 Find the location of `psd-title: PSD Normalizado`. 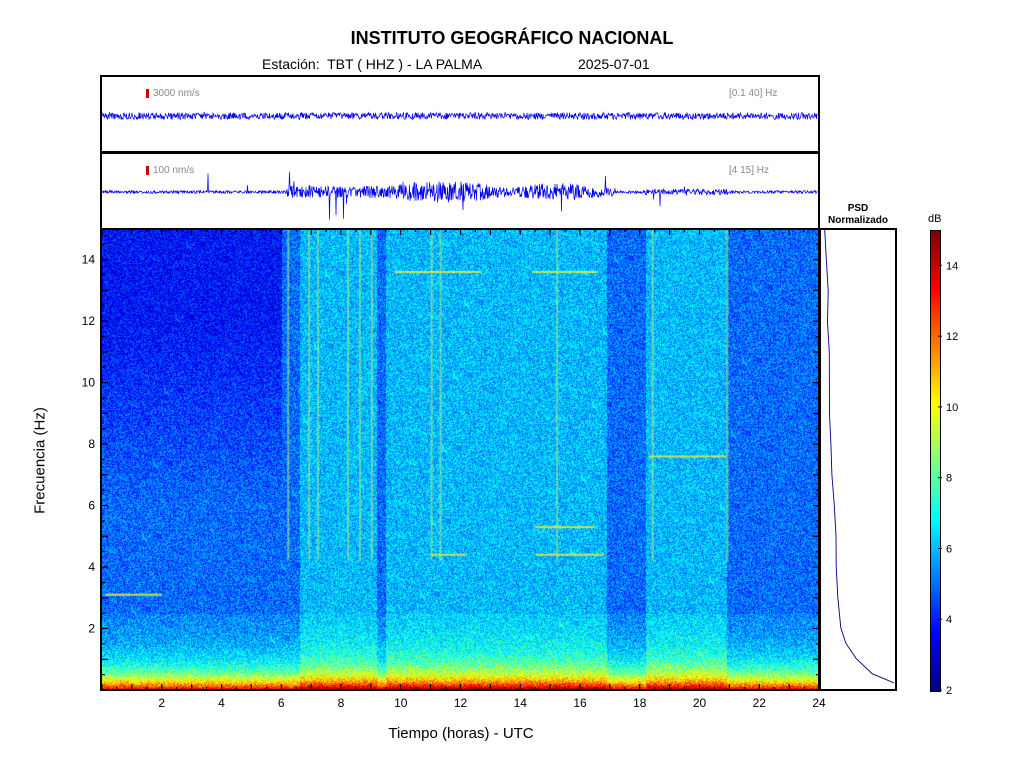

psd-title: PSD Normalizado is located at coordinates (858, 215).